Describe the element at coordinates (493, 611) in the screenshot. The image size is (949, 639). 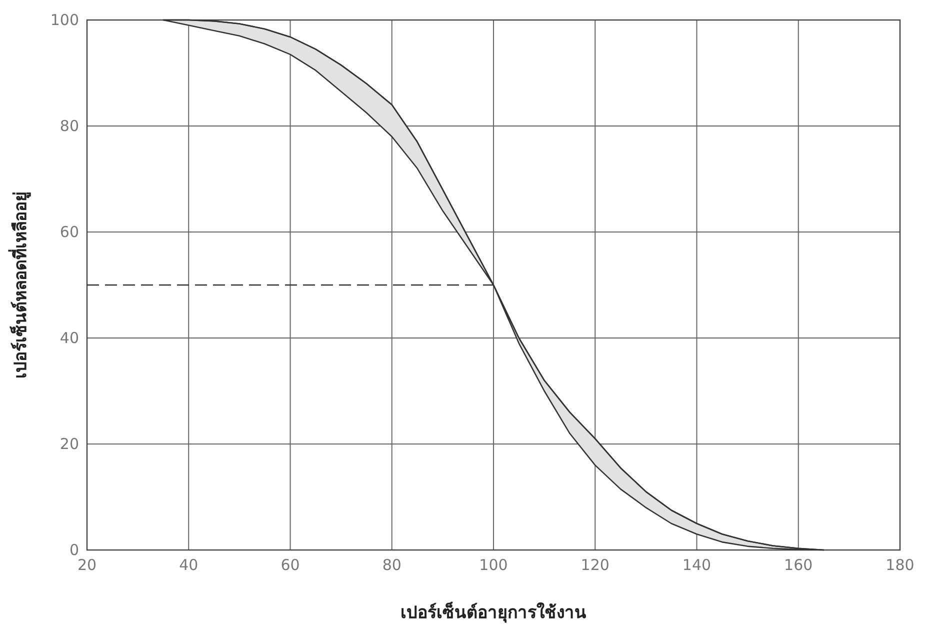
I see `x-axis-title: เปอร์เซ็นต์อายุการใช้งาน` at that location.